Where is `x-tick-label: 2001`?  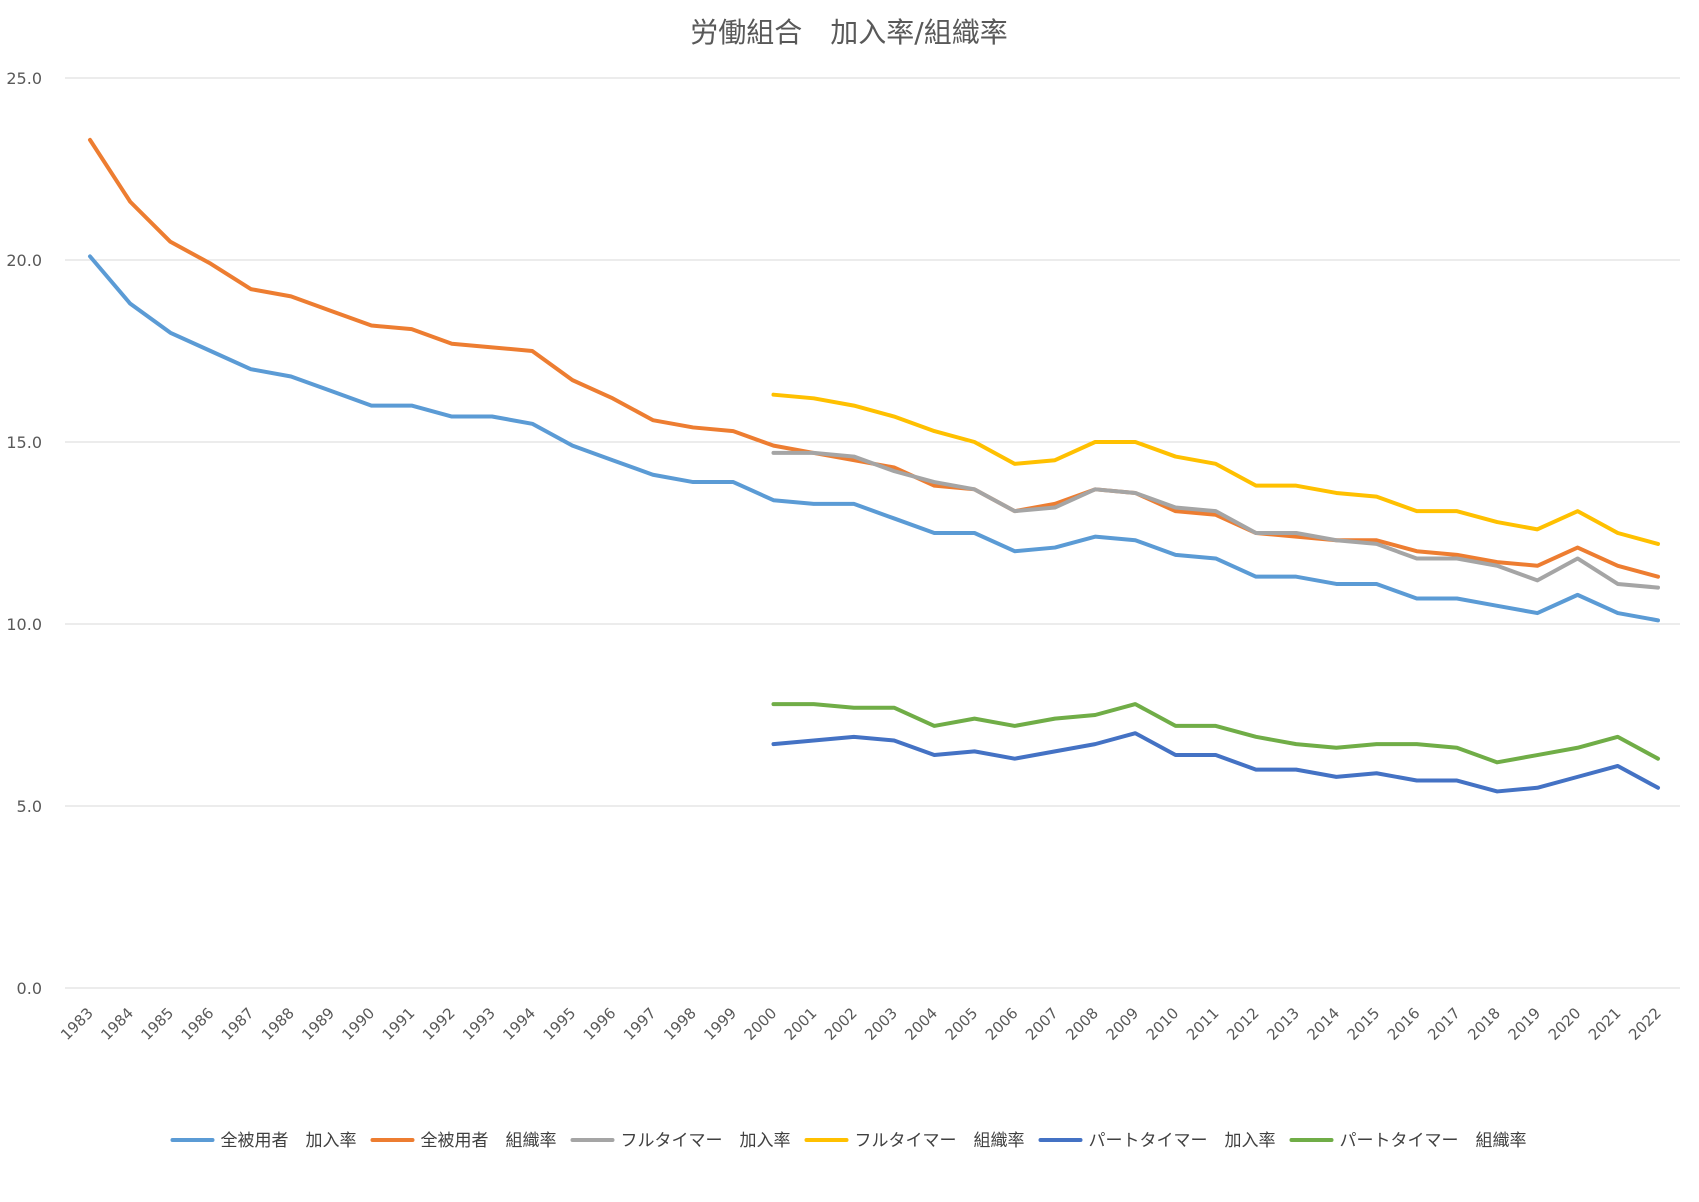 x-tick-label: 2001 is located at coordinates (801, 1024).